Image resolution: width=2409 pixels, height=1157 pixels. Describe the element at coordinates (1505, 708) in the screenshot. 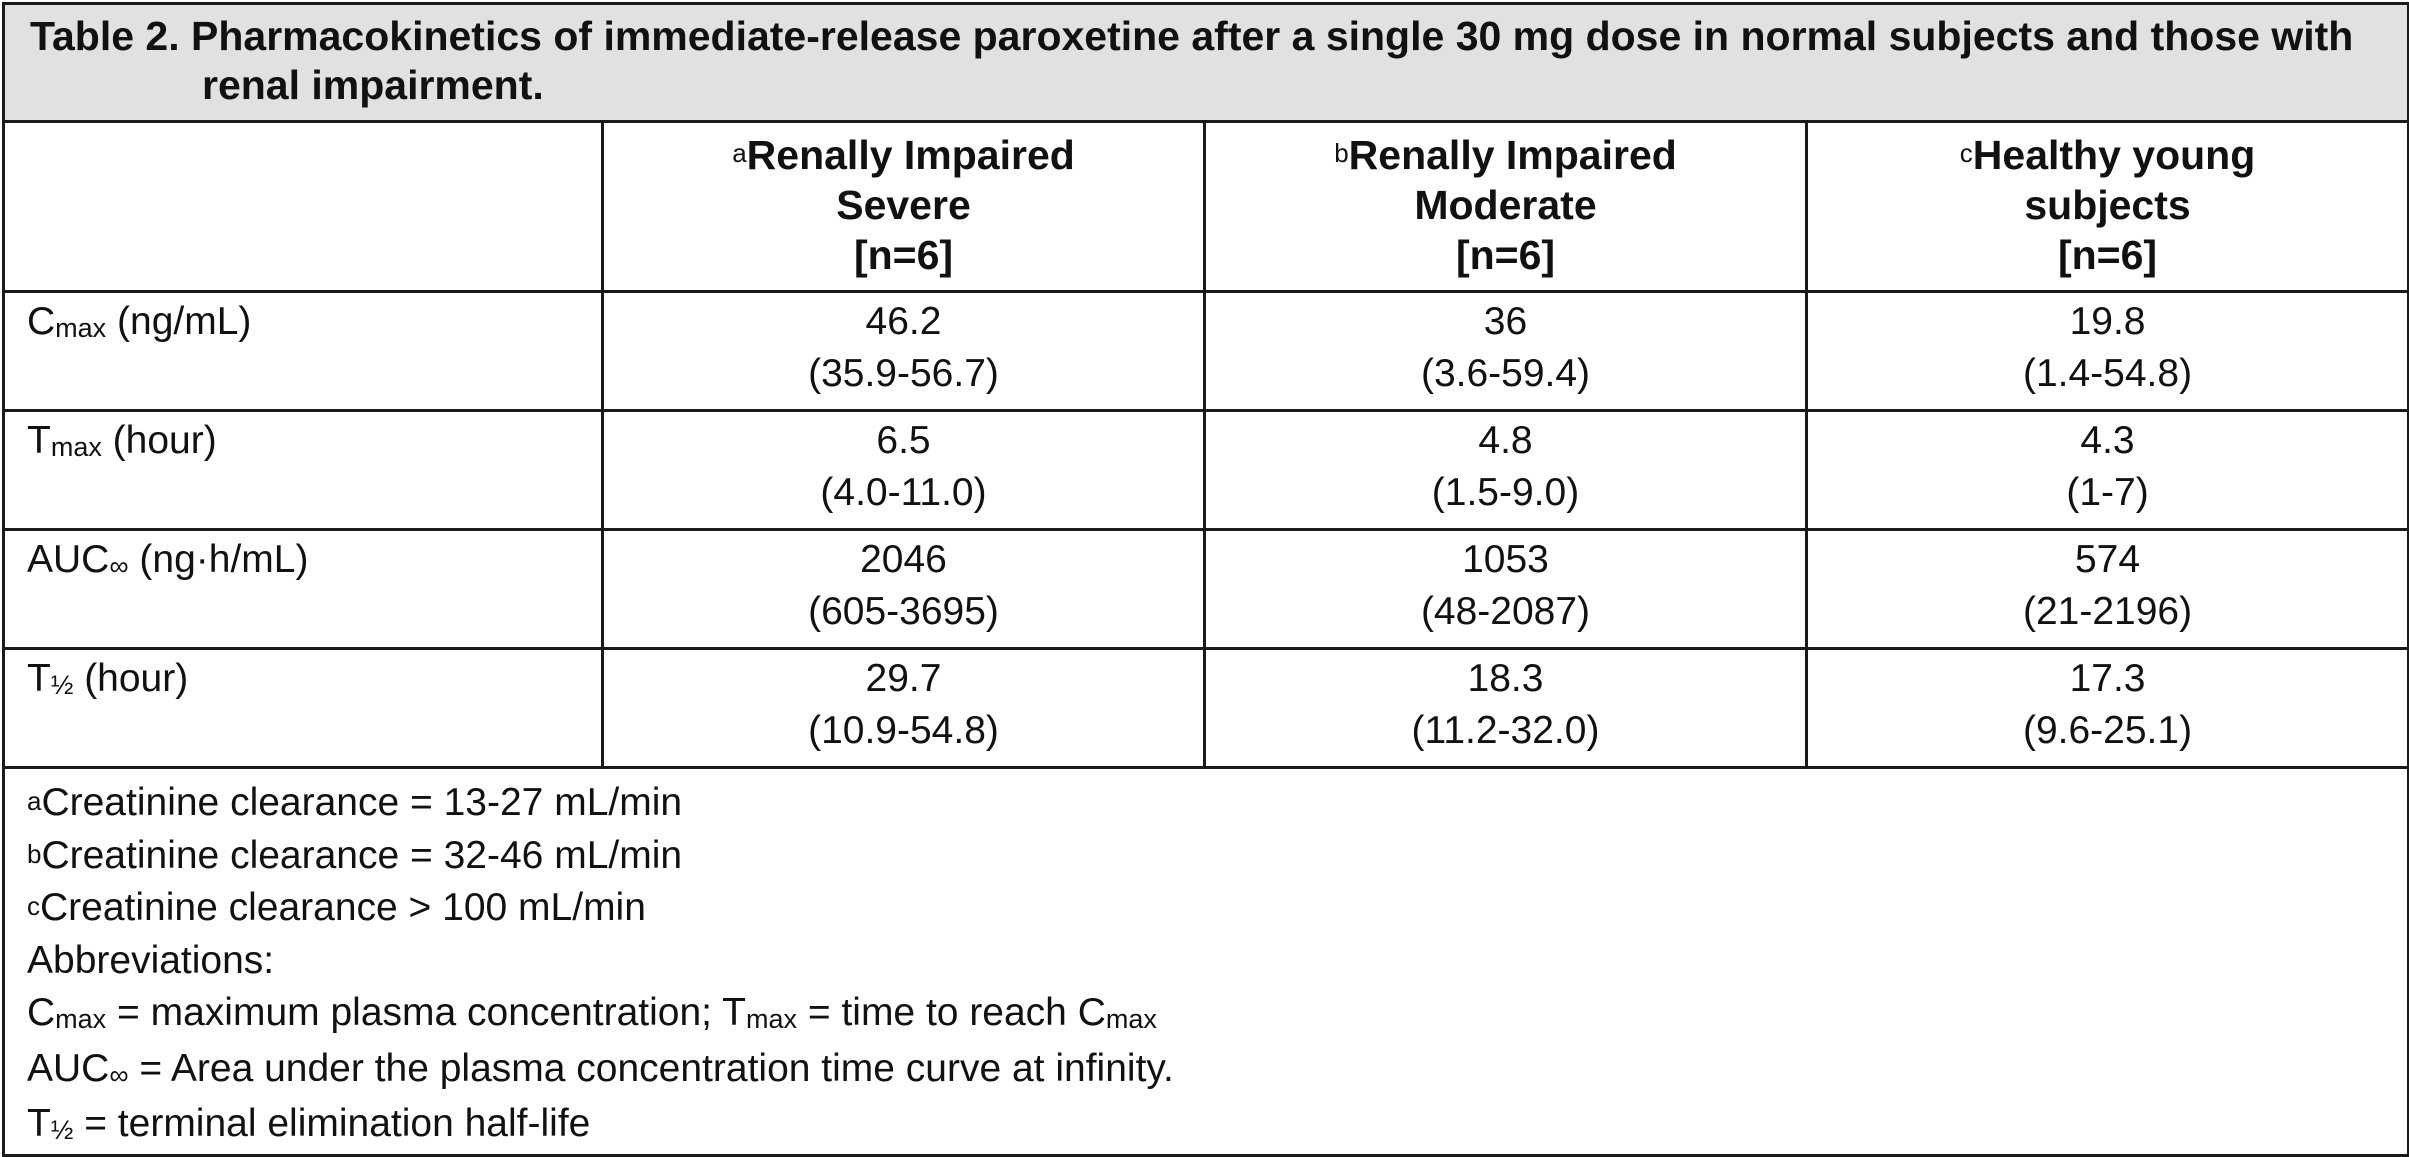

I see `value-cell-moderate: 18.3 (11.2-32.0)` at that location.